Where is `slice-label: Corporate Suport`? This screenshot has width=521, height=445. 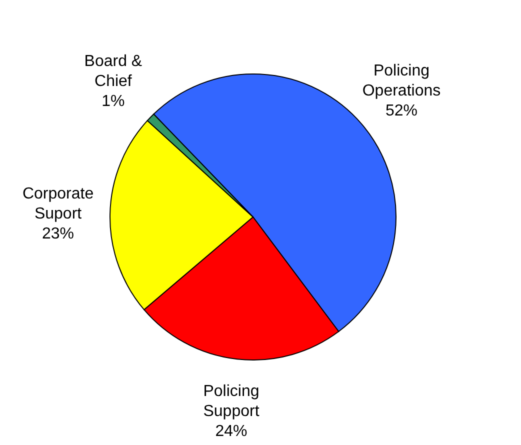
slice-label: Corporate Suport is located at coordinates (58, 203).